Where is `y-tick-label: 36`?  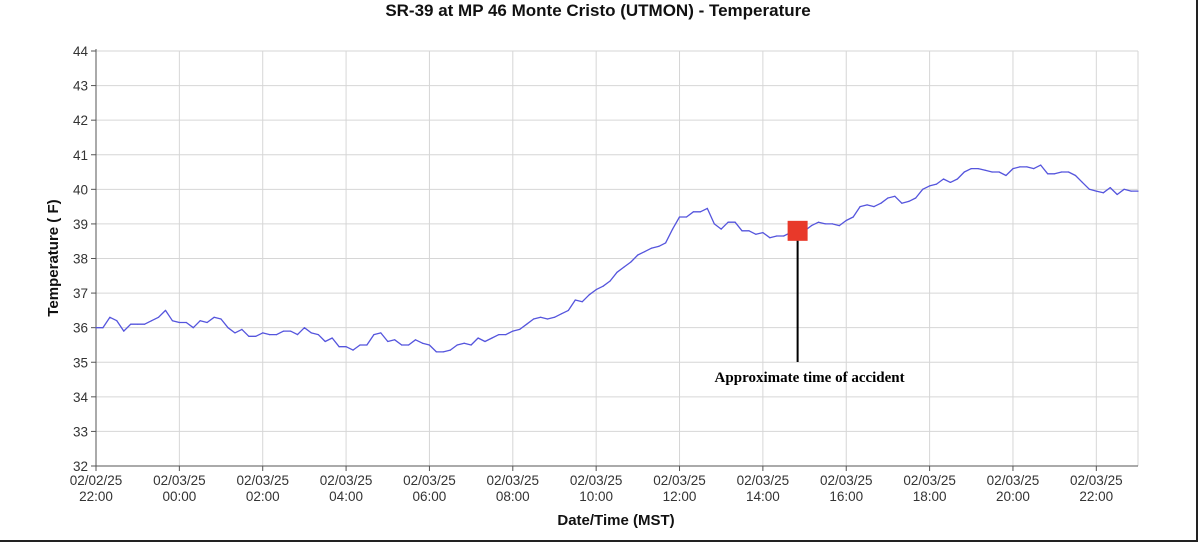
y-tick-label: 36 is located at coordinates (80, 328).